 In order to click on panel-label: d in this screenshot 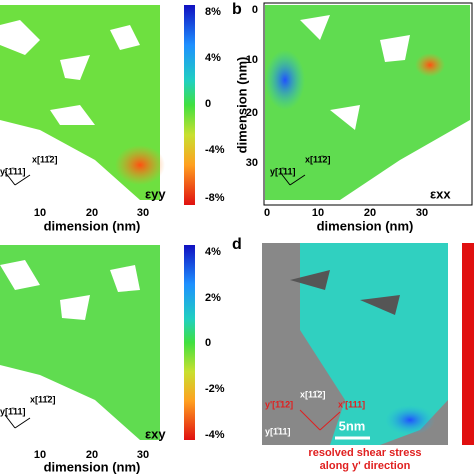, I will do `click(237, 244)`.